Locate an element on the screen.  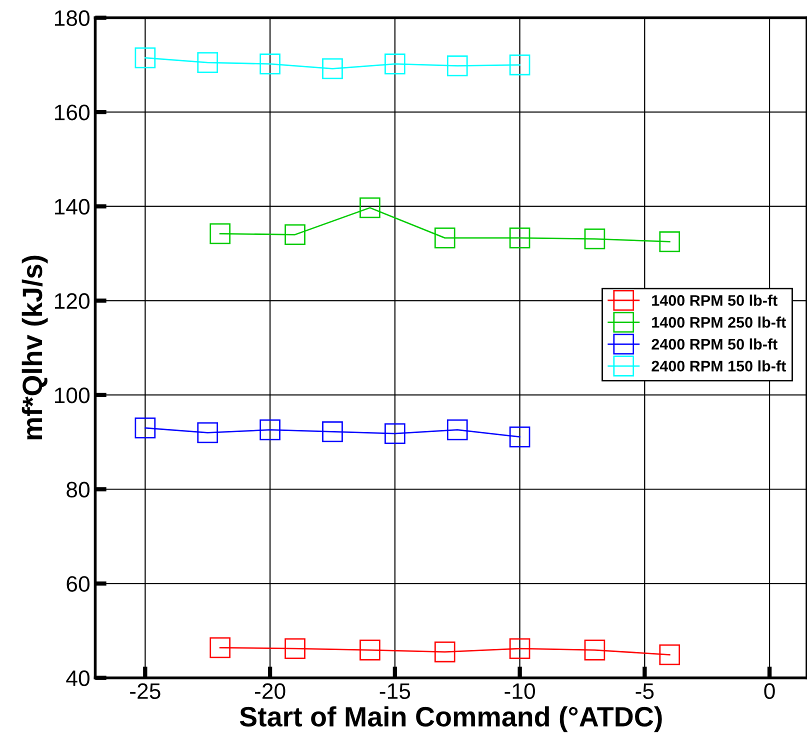
legend-label: 2400 RPM 150 lb-ft is located at coordinates (719, 366).